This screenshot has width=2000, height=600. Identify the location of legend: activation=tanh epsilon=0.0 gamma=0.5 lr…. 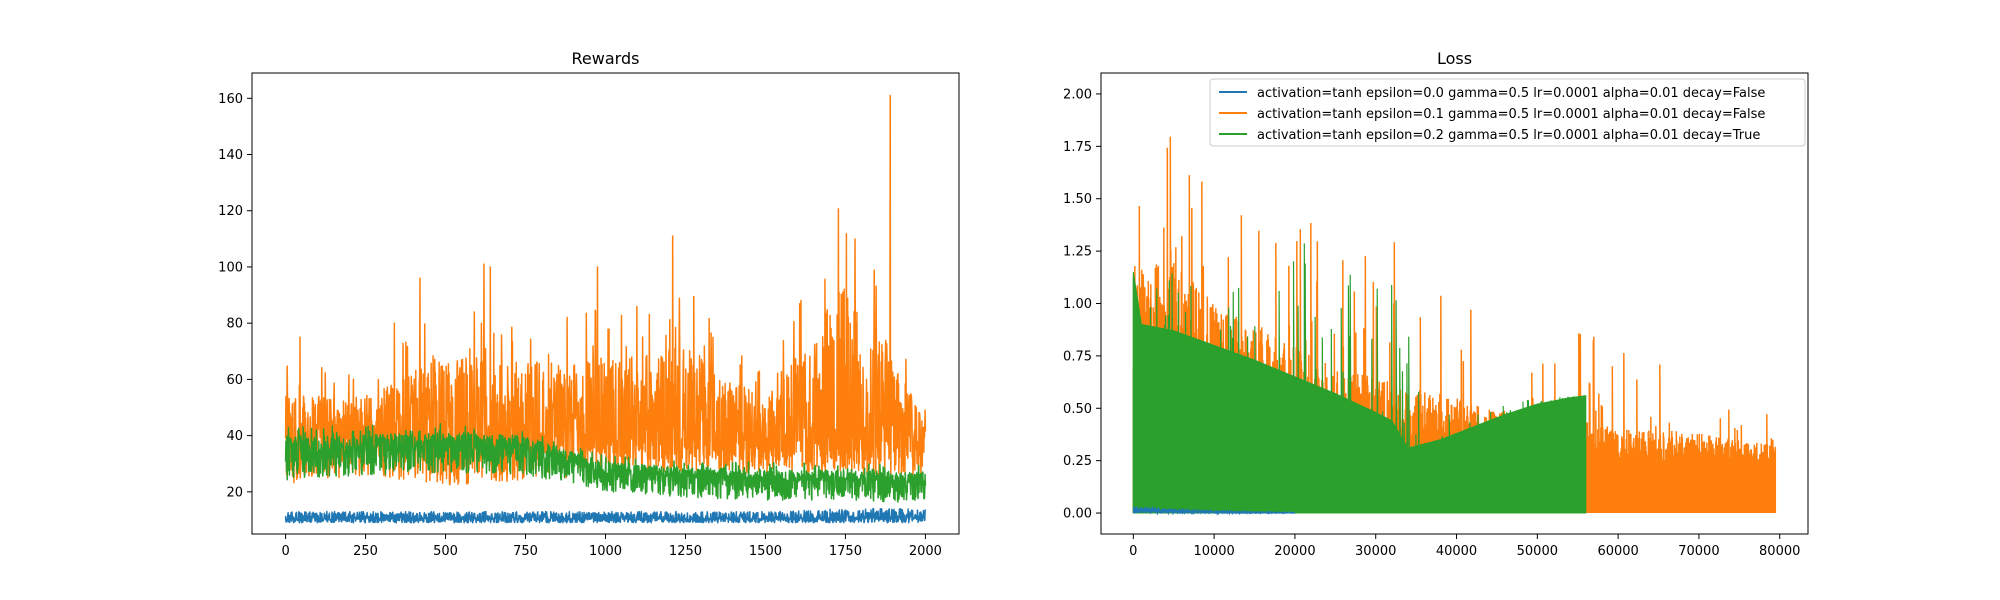
(1507, 112).